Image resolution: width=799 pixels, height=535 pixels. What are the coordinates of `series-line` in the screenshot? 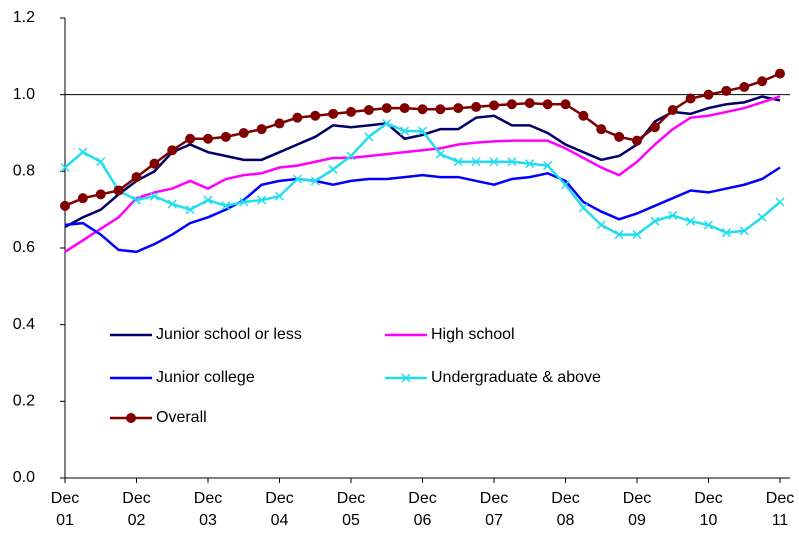 It's located at (422, 210).